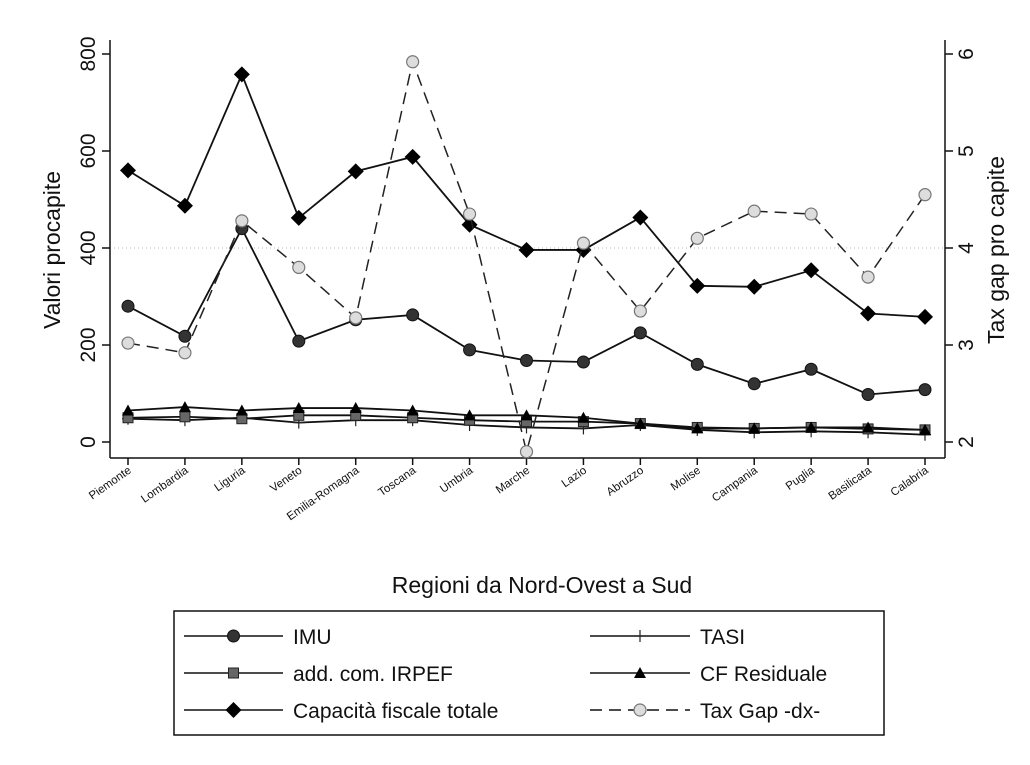  I want to click on legend-entry: IMU, so click(258, 637).